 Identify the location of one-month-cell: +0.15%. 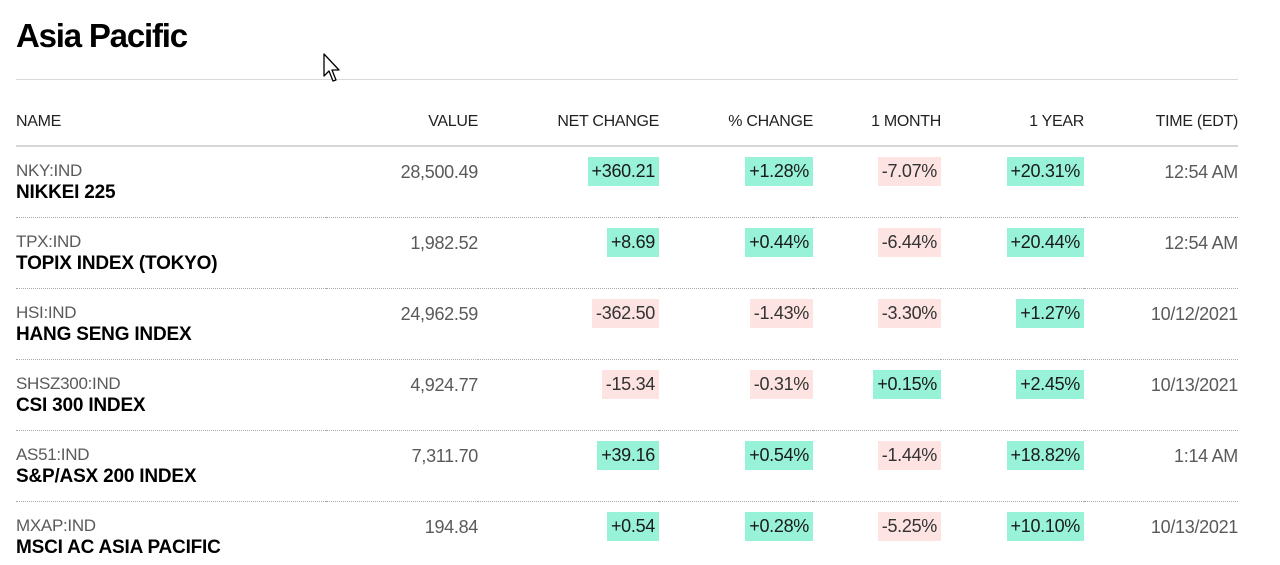
(877, 395).